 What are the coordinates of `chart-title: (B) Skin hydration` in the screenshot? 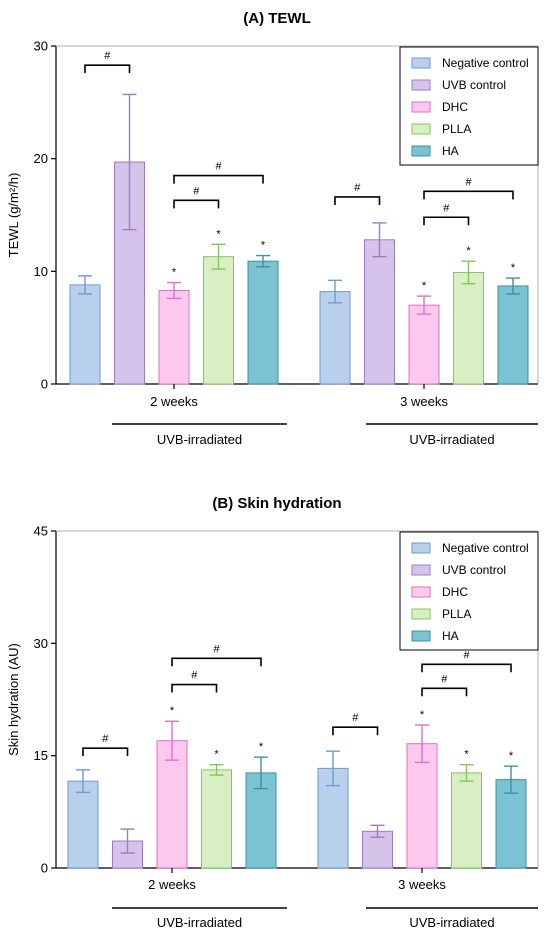 It's located at (276, 503).